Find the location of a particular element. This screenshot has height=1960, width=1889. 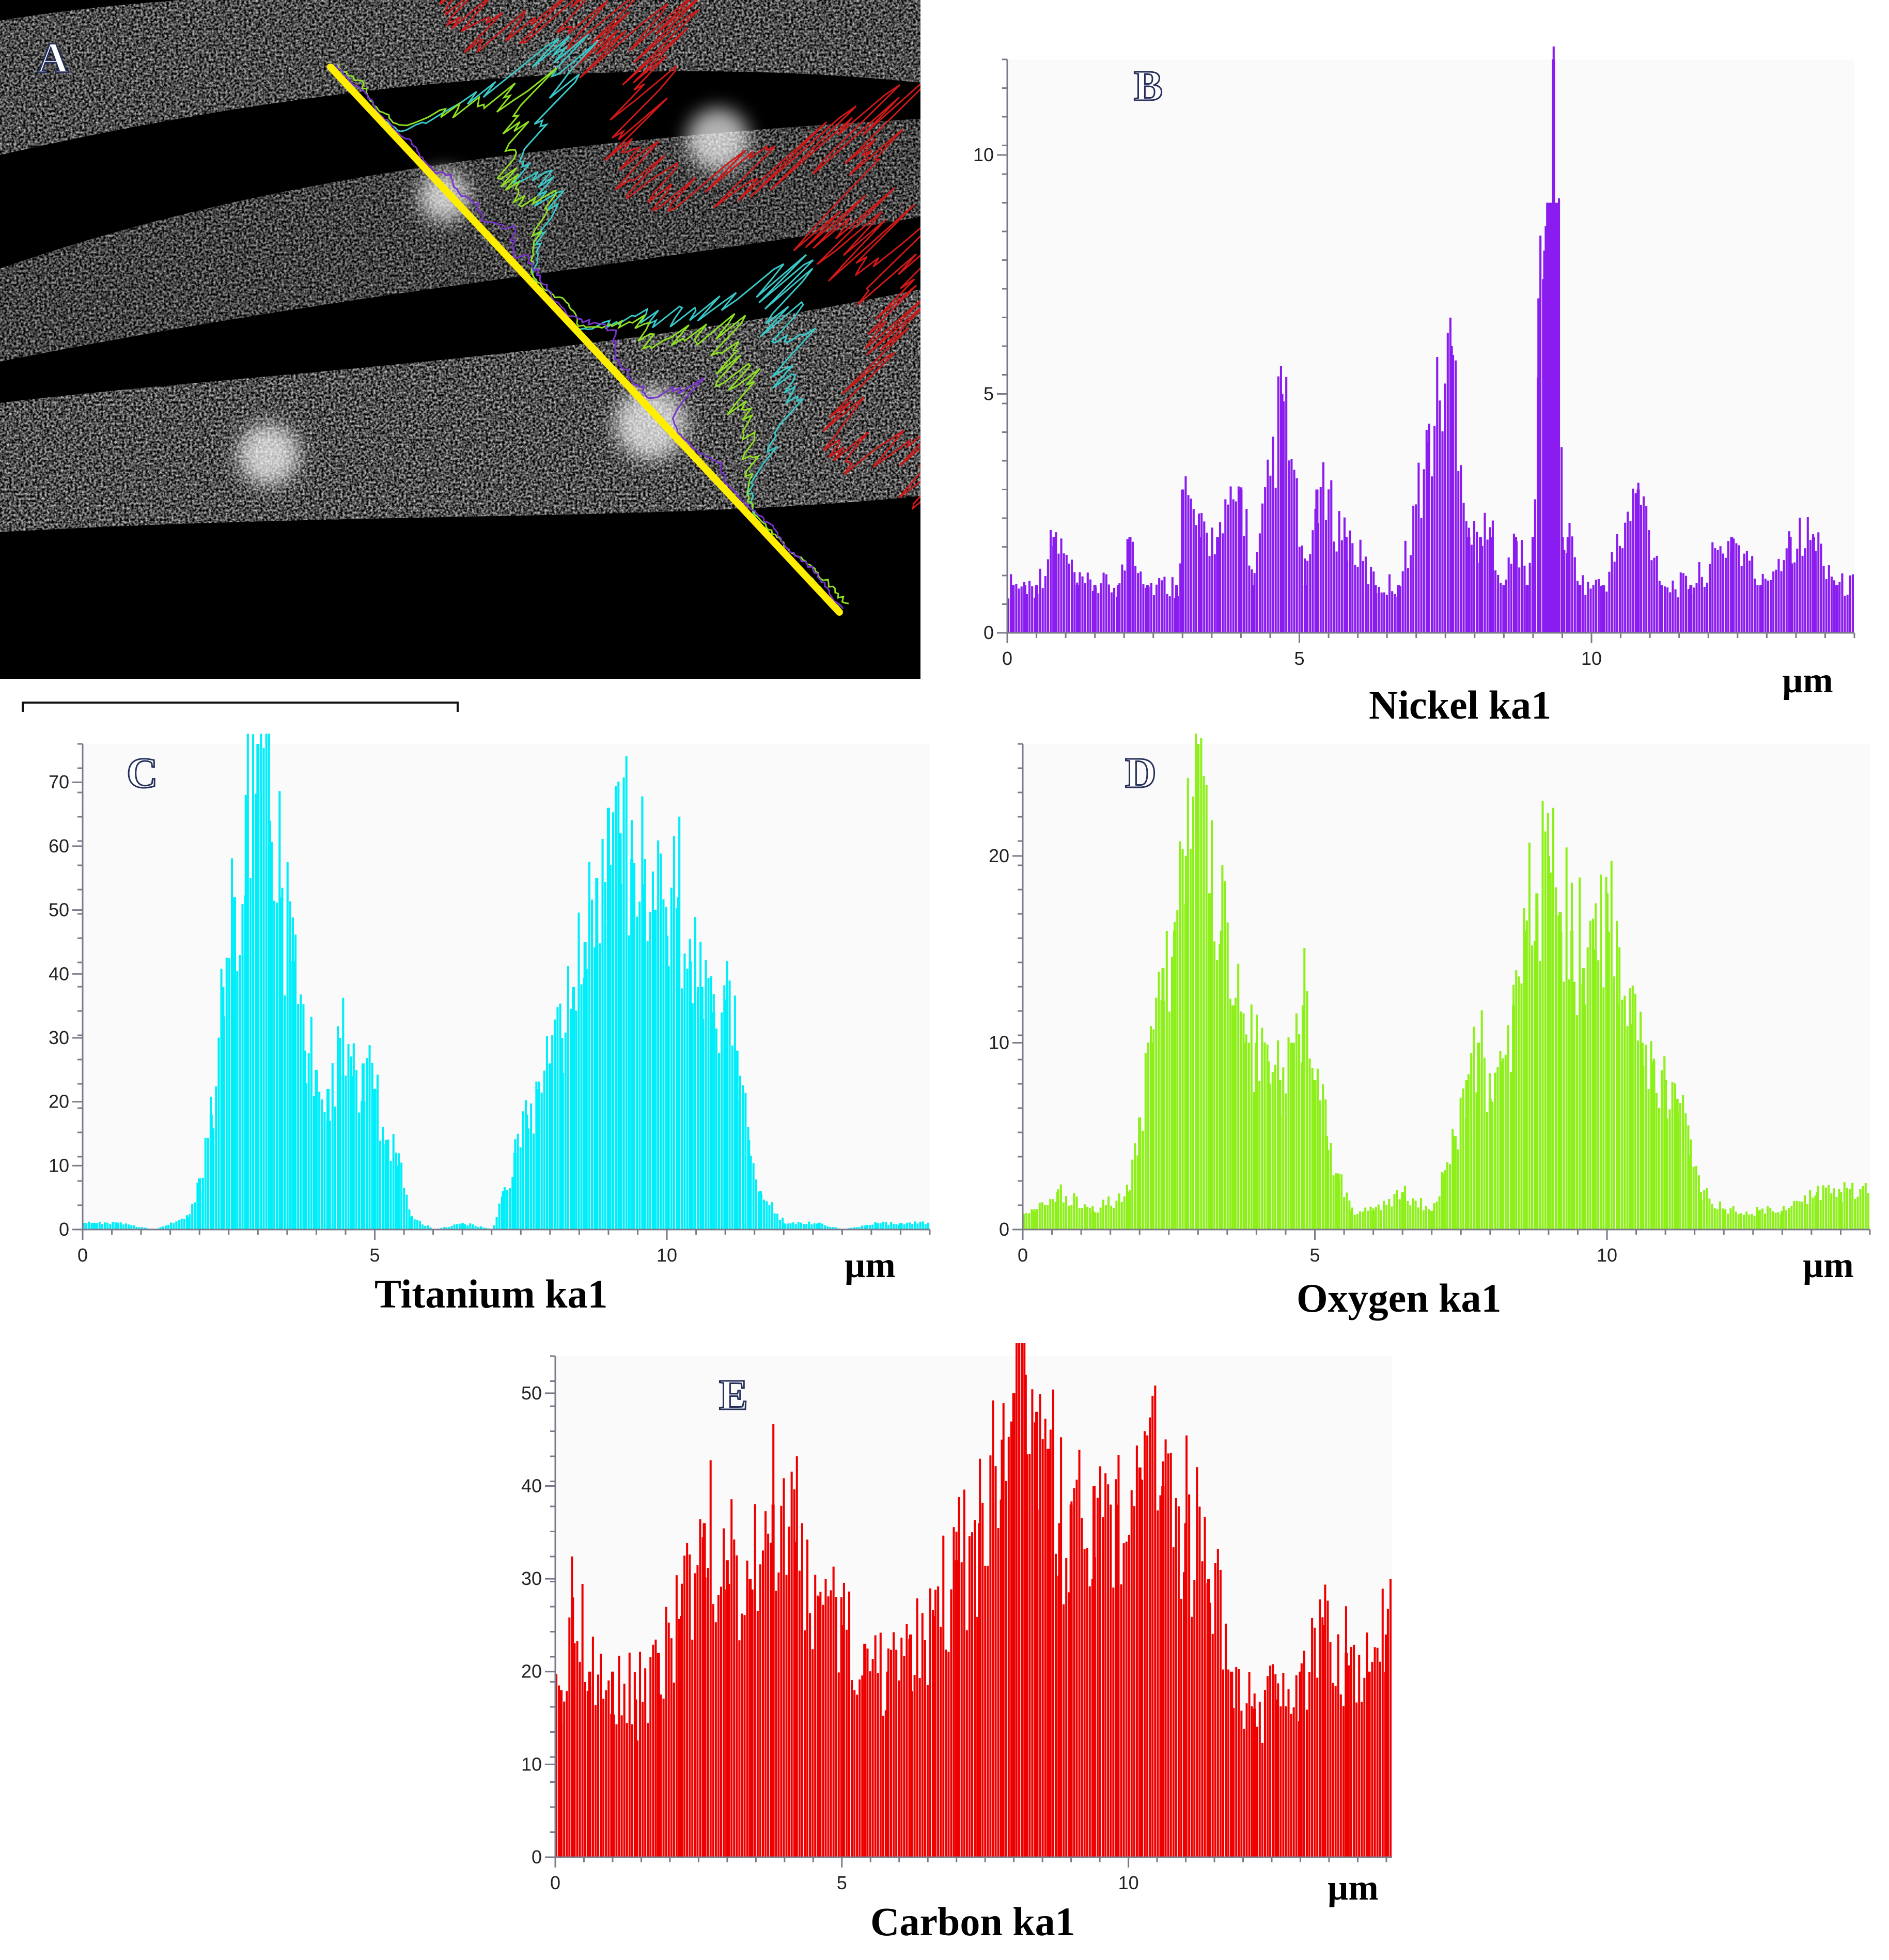

element-profile-line is located at coordinates (589, 336).